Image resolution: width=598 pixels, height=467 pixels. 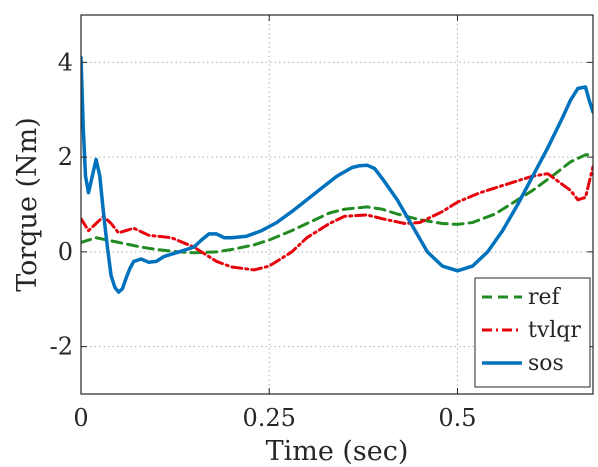 What do you see at coordinates (27, 204) in the screenshot?
I see `y-axis-label: Torque (Nm)` at bounding box center [27, 204].